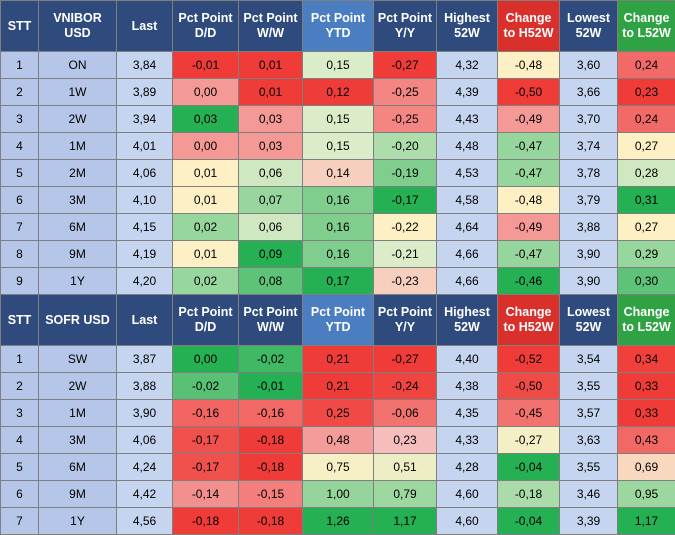 The width and height of the screenshot is (675, 535). What do you see at coordinates (271, 65) in the screenshot?
I see `ww-cell: 0,01` at bounding box center [271, 65].